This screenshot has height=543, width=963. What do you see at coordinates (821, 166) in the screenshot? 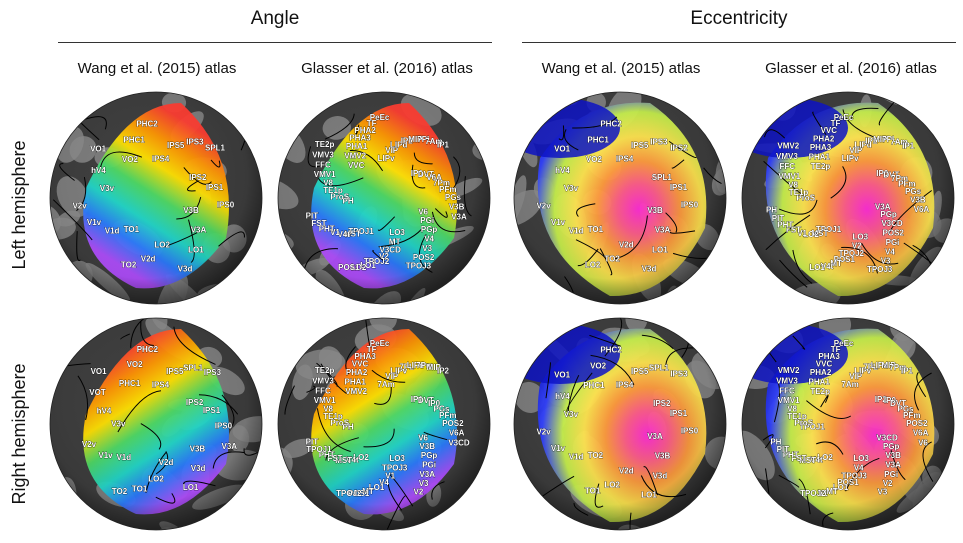
I see `roi-label: TE2p` at bounding box center [821, 166].